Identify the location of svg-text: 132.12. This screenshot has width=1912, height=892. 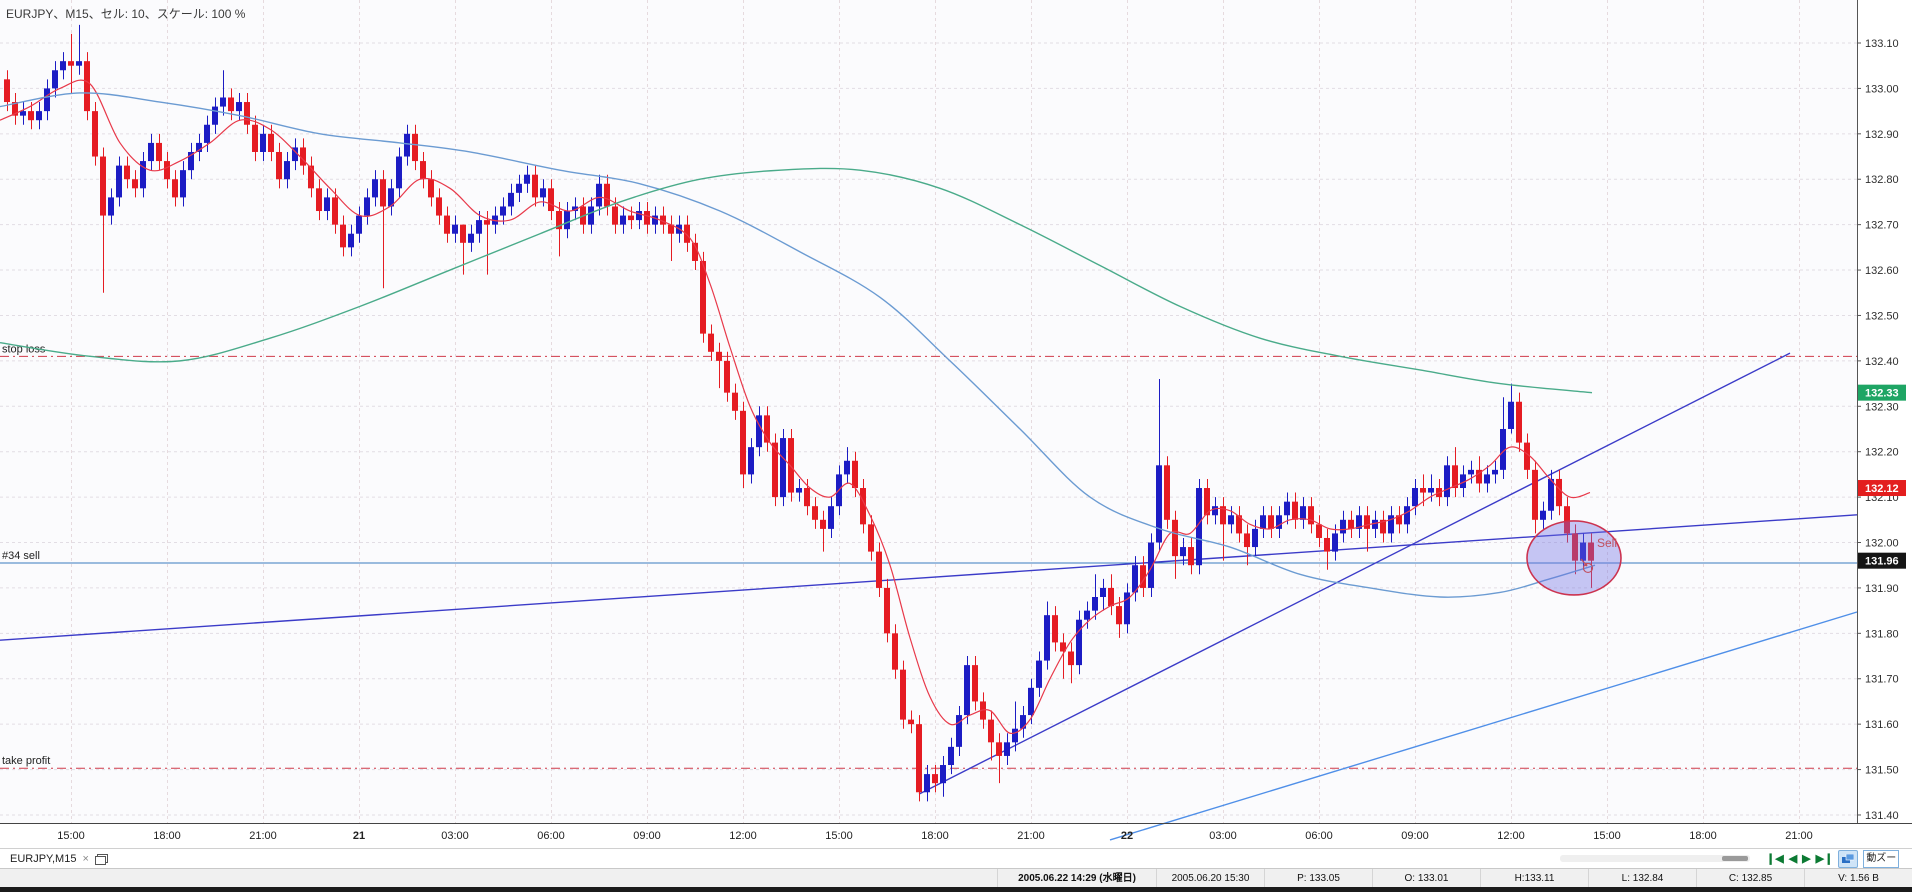
(1882, 489).